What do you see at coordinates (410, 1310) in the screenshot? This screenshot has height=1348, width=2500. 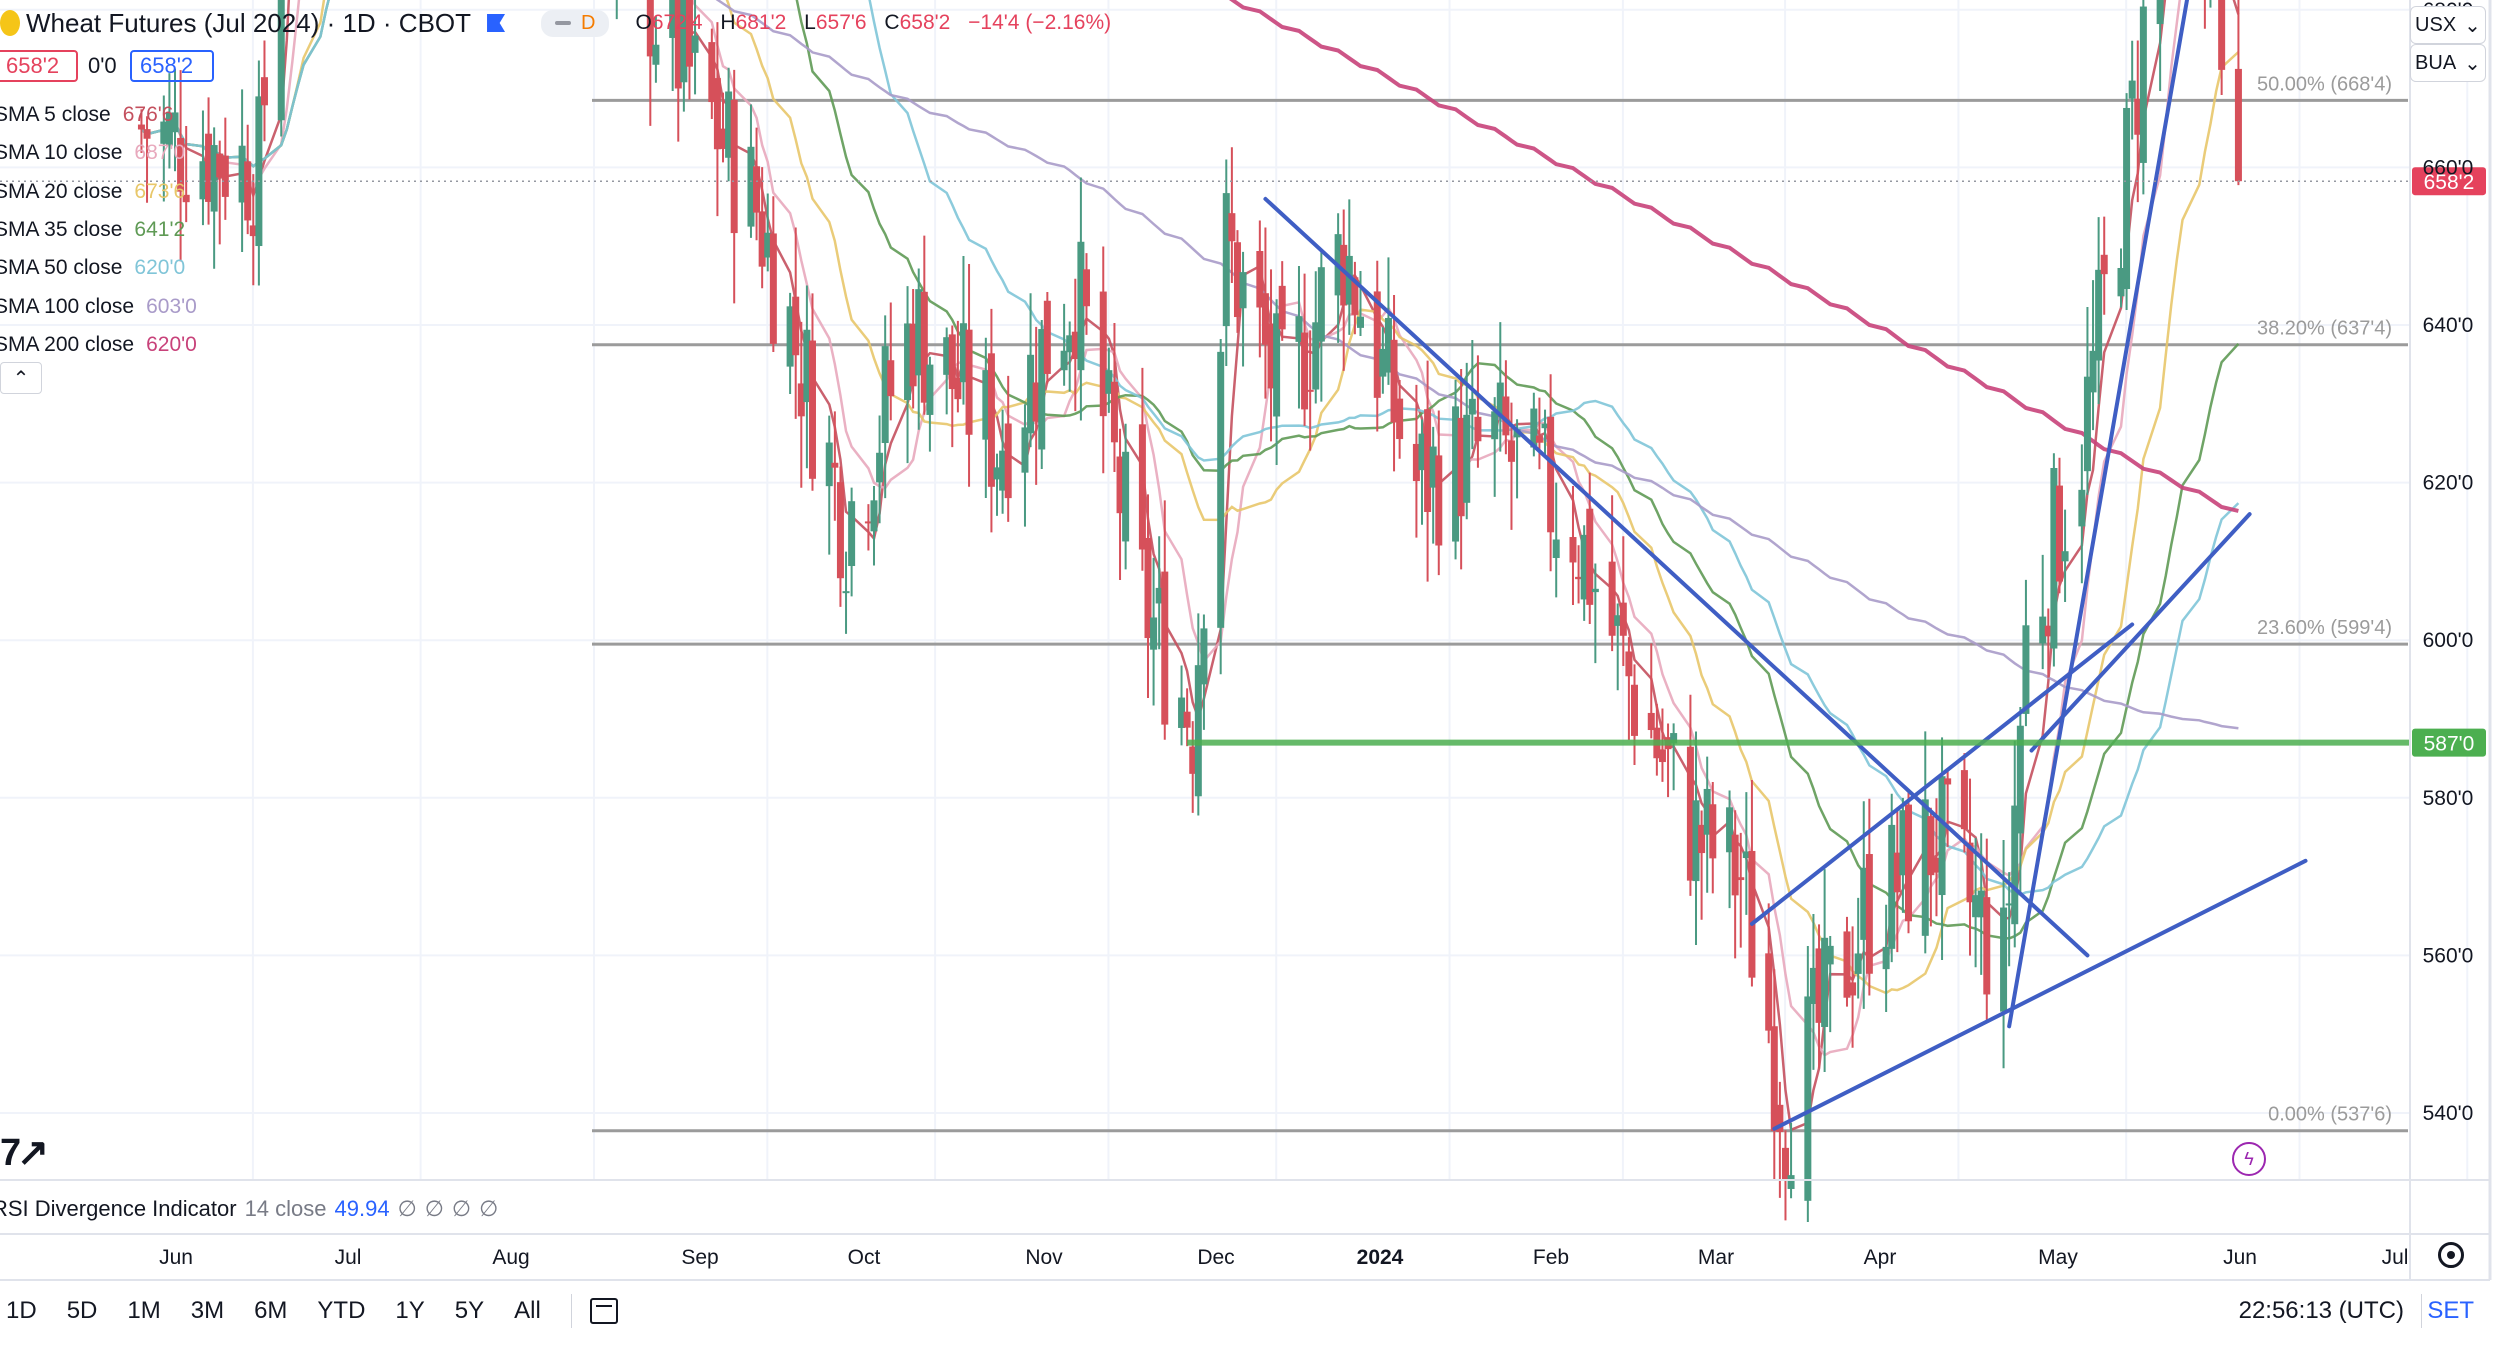 I see `range-1y: 1Y` at bounding box center [410, 1310].